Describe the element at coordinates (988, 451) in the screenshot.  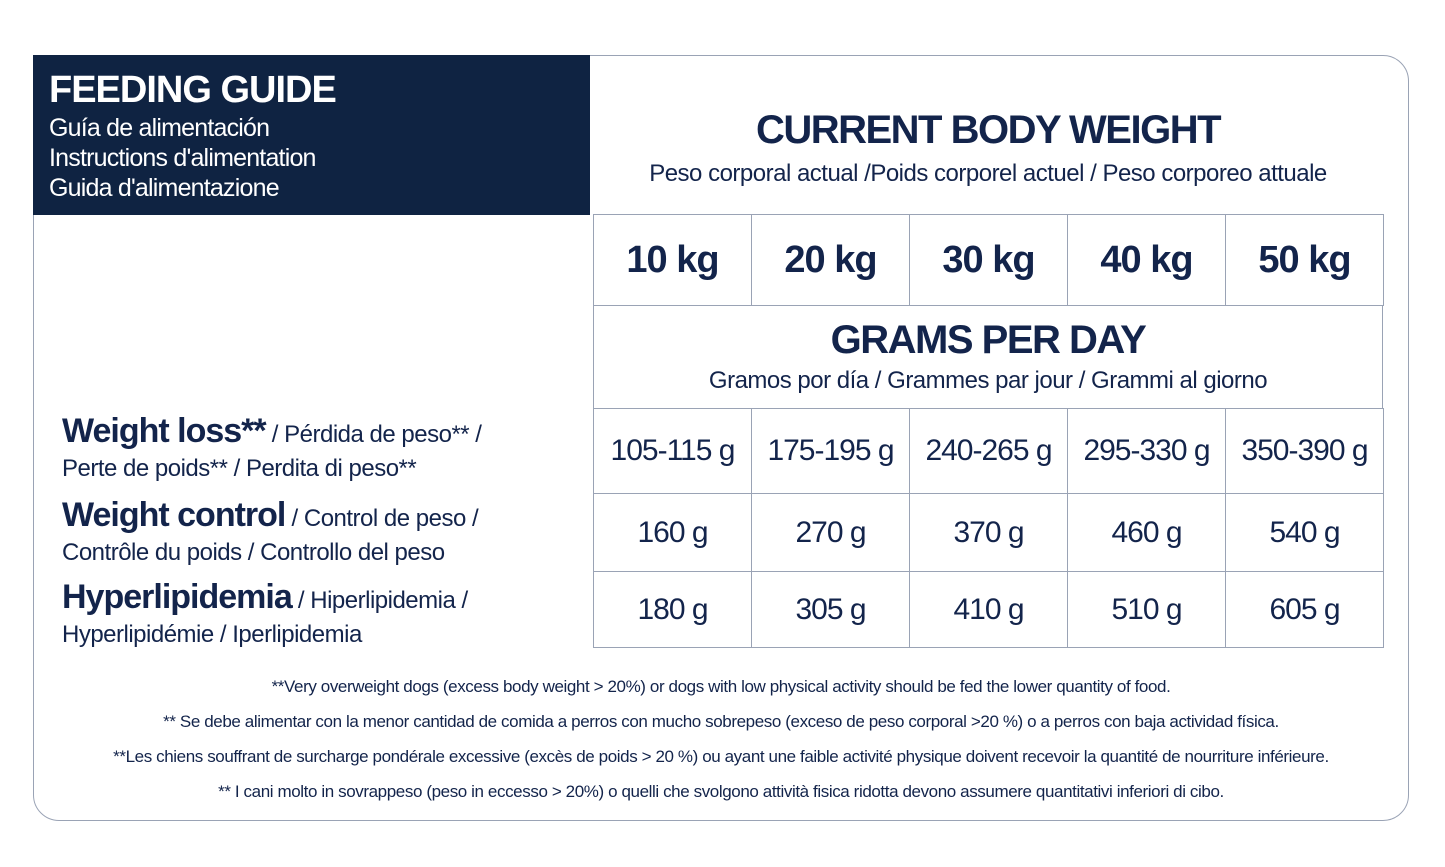
I see `grams-cell: 240-265 g` at that location.